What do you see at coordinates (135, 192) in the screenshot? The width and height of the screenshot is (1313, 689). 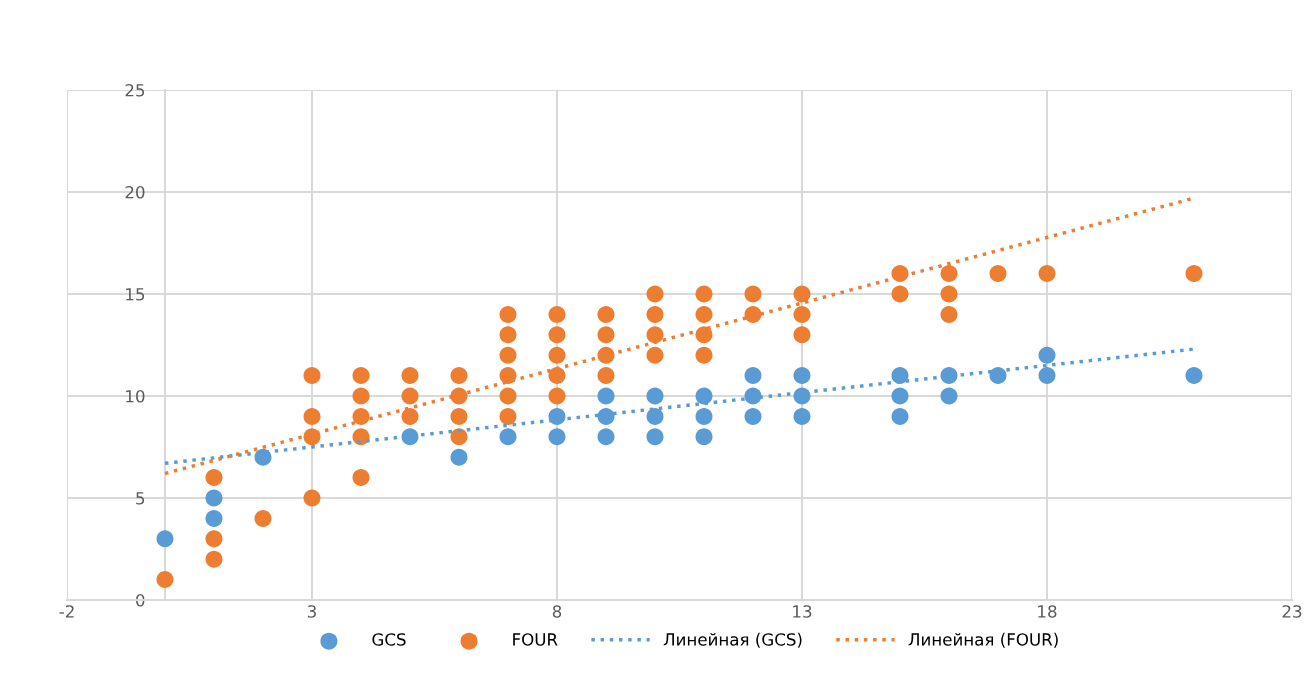 I see `y-tick-label: 20` at bounding box center [135, 192].